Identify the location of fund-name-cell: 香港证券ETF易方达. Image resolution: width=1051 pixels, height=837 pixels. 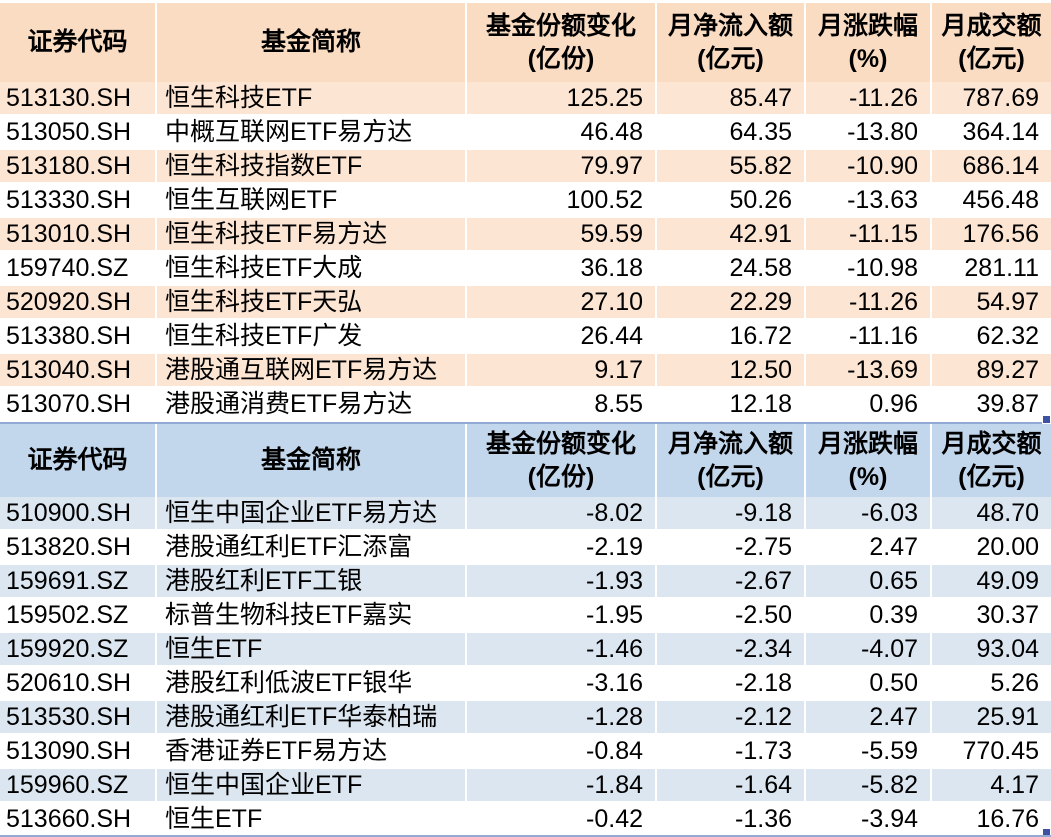
(312, 751).